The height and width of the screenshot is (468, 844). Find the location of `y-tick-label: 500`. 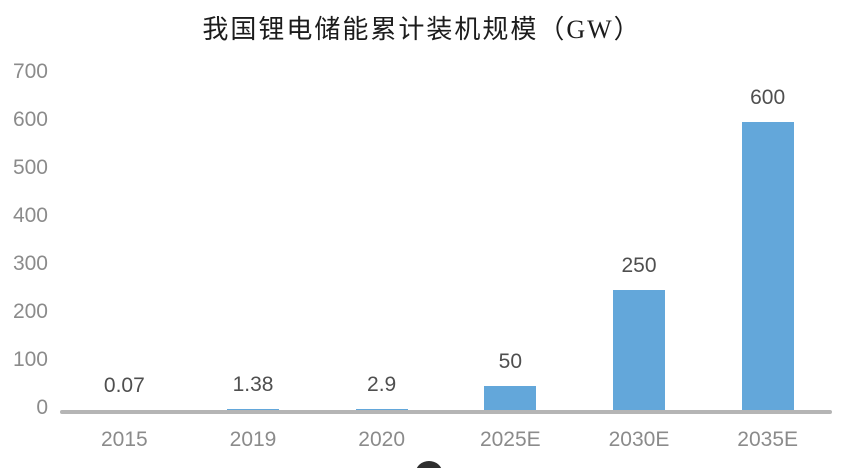

y-tick-label: 500 is located at coordinates (30, 167).